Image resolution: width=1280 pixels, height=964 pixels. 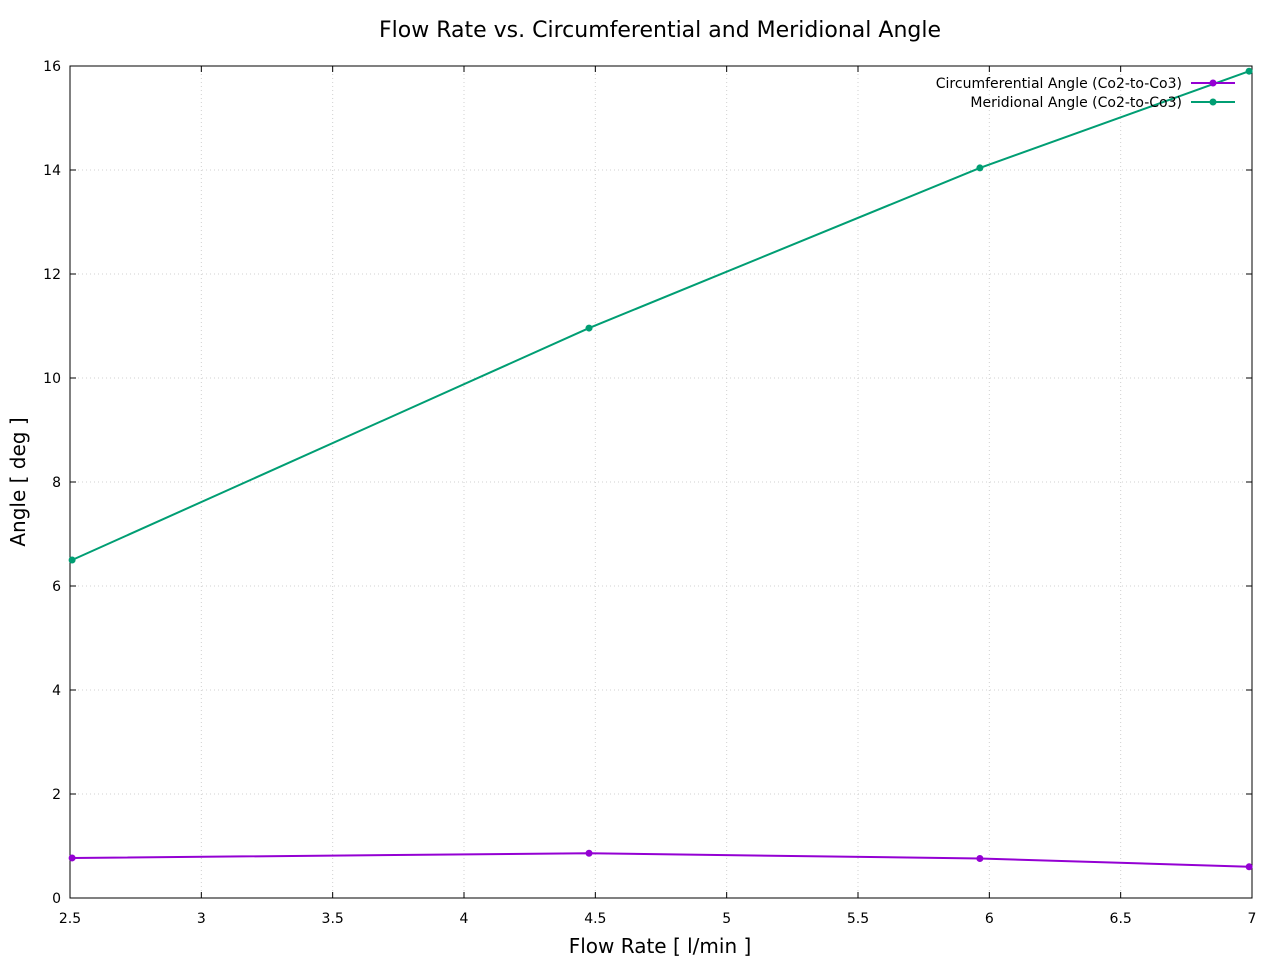 I want to click on y-tick-label: 16, so click(x=52, y=67).